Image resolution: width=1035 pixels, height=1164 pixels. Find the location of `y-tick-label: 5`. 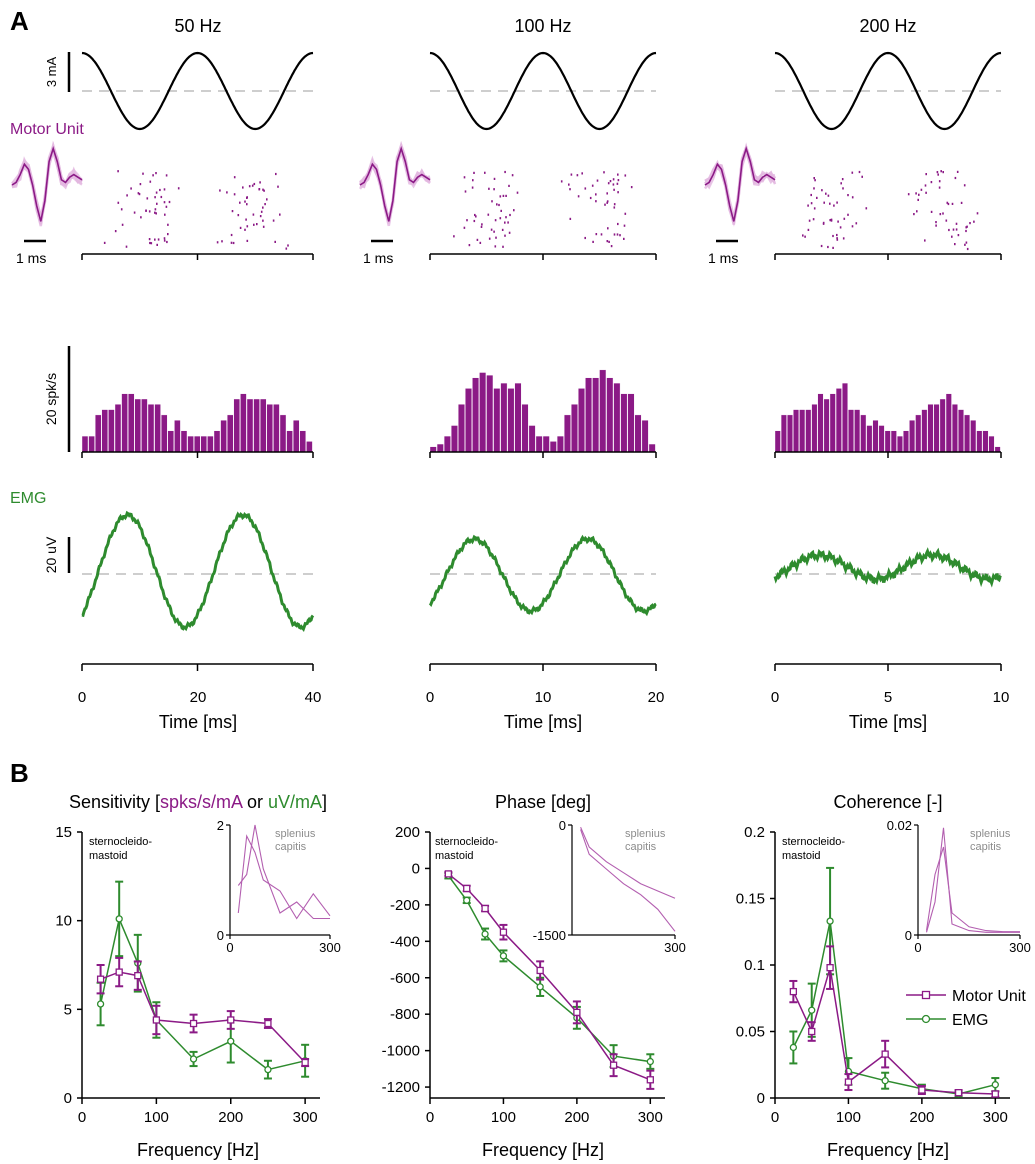

y-tick-label: 5 is located at coordinates (68, 1009).